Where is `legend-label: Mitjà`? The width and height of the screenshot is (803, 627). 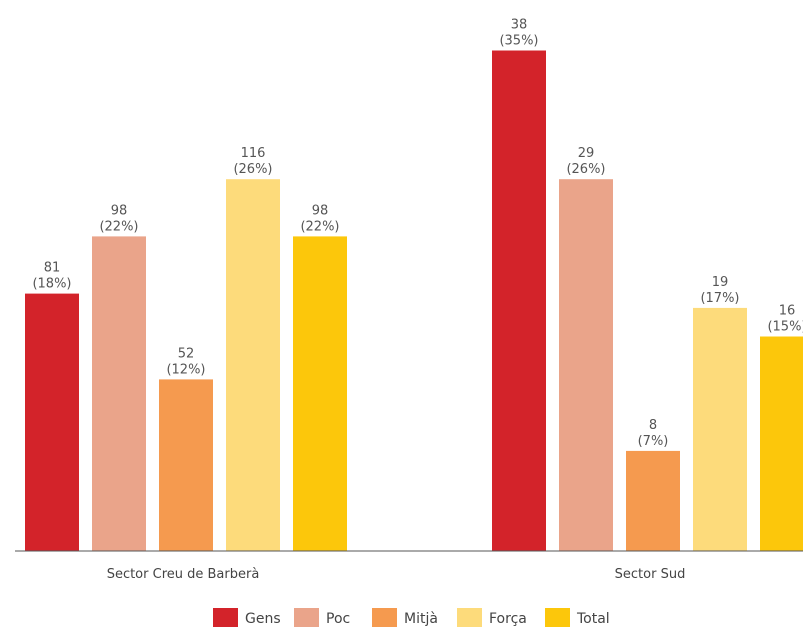 legend-label: Mitjà is located at coordinates (421, 619).